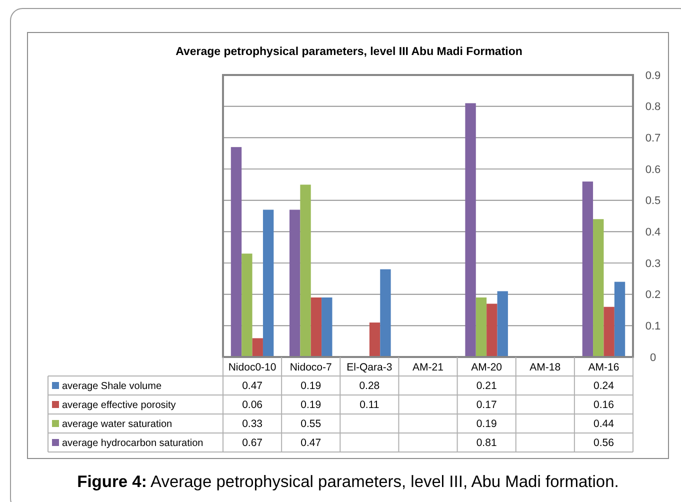 The image size is (681, 502). Describe the element at coordinates (545, 368) in the screenshot. I see `x-tick-label: AM-18` at that location.